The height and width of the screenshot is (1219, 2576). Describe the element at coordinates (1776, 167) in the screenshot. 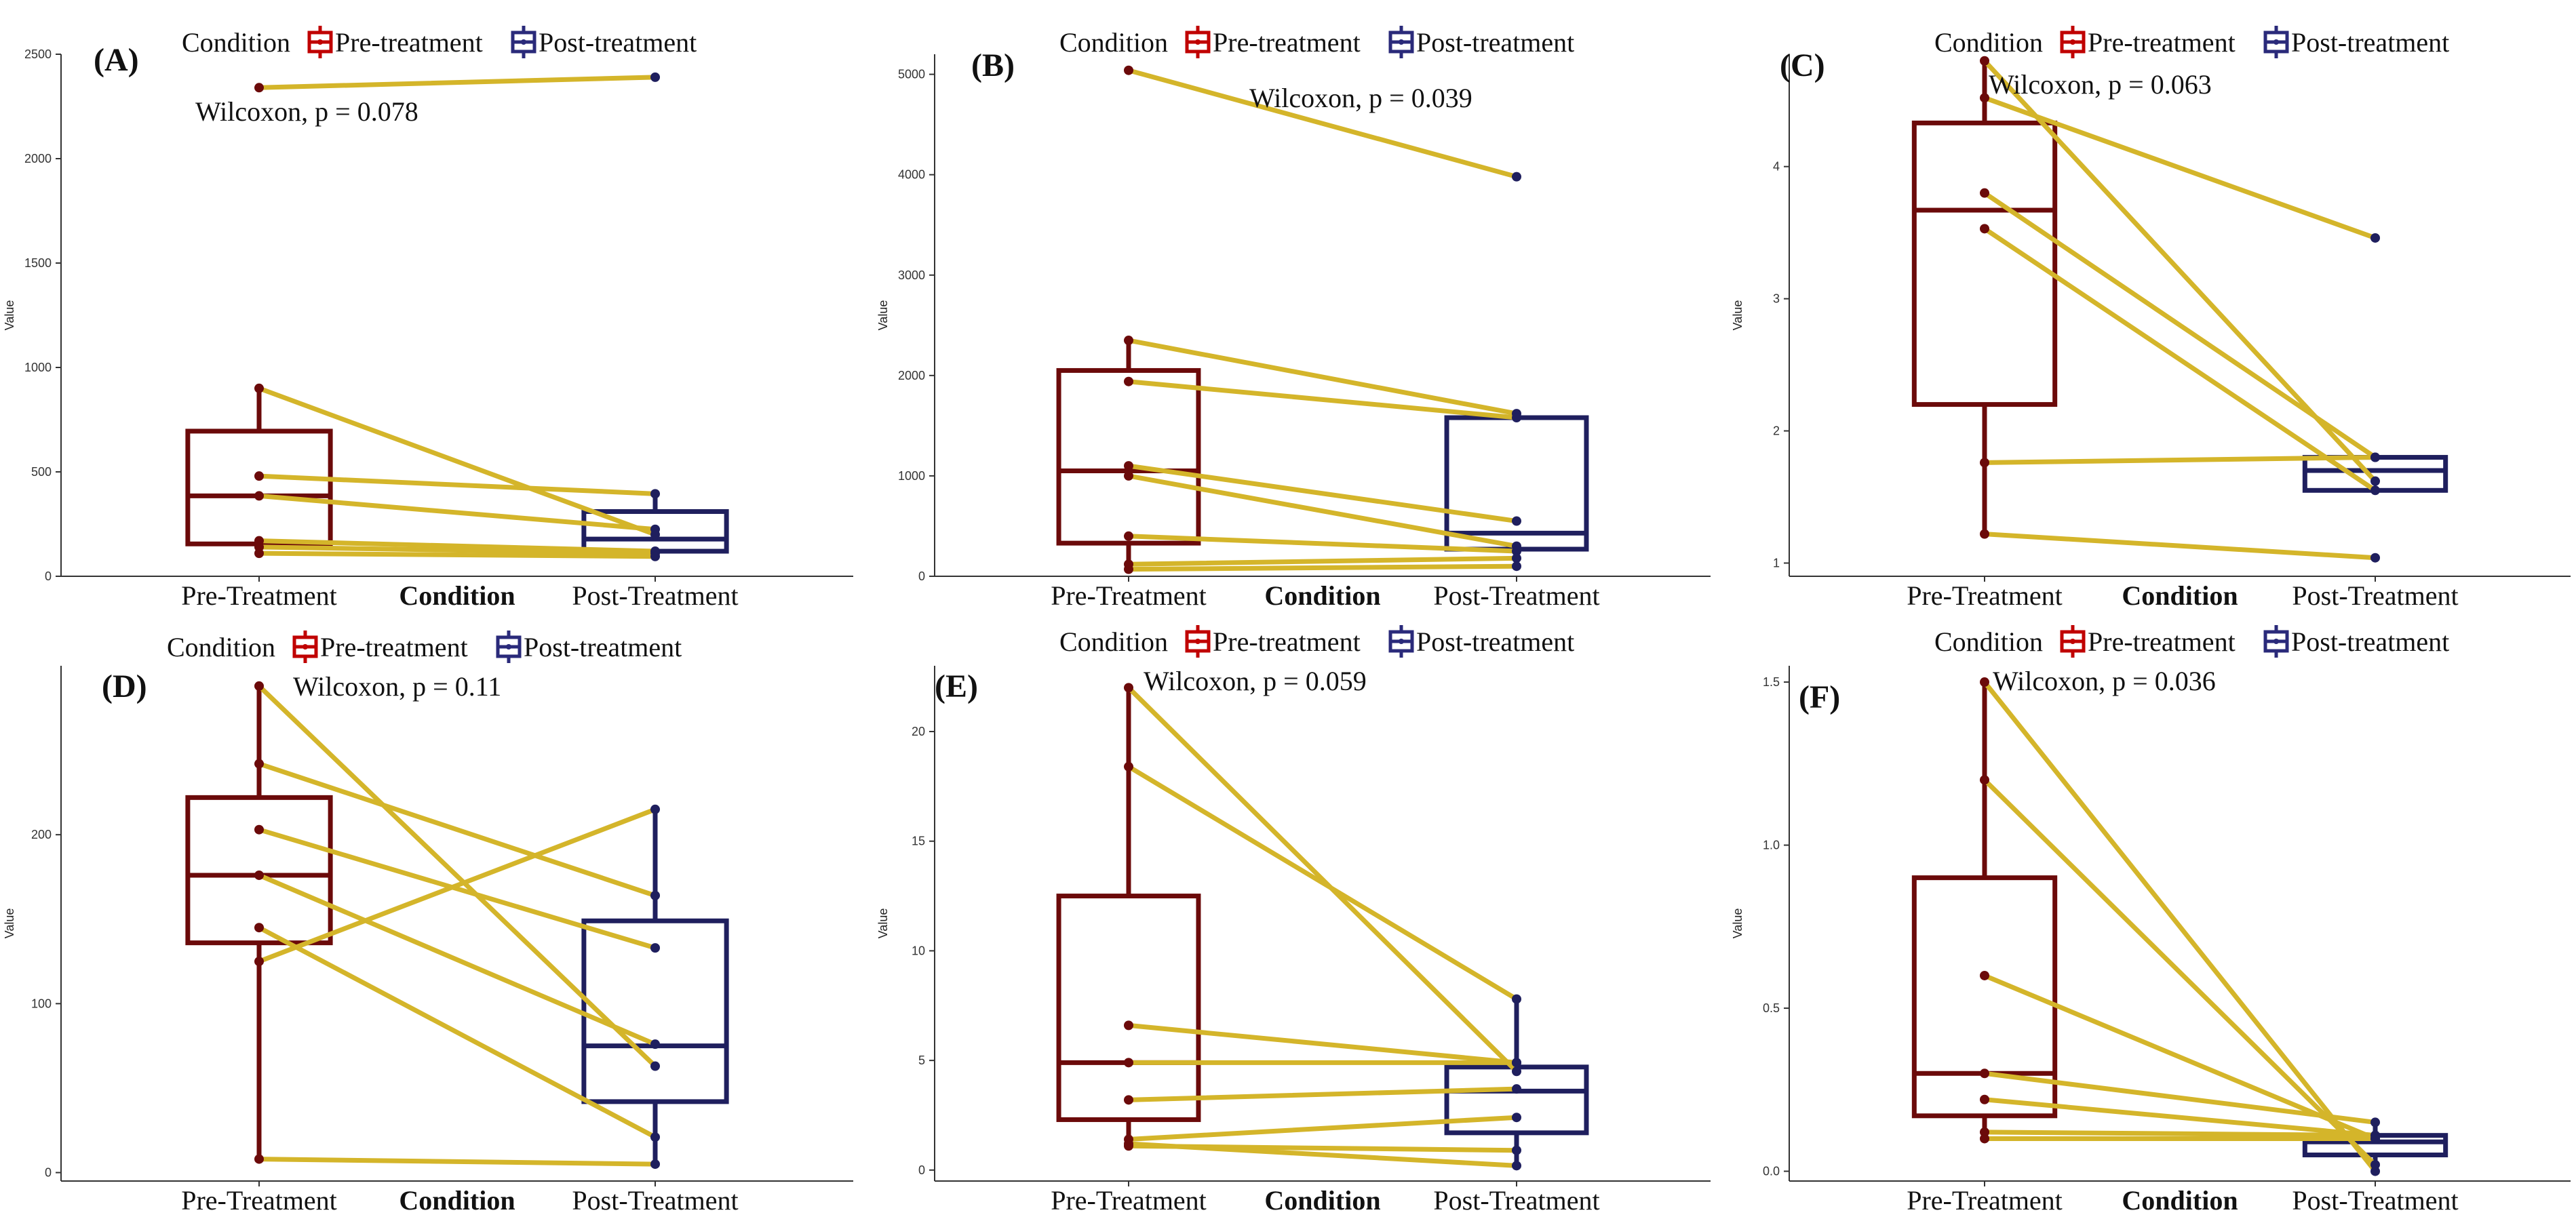

I see `y-tick-label: 4` at that location.